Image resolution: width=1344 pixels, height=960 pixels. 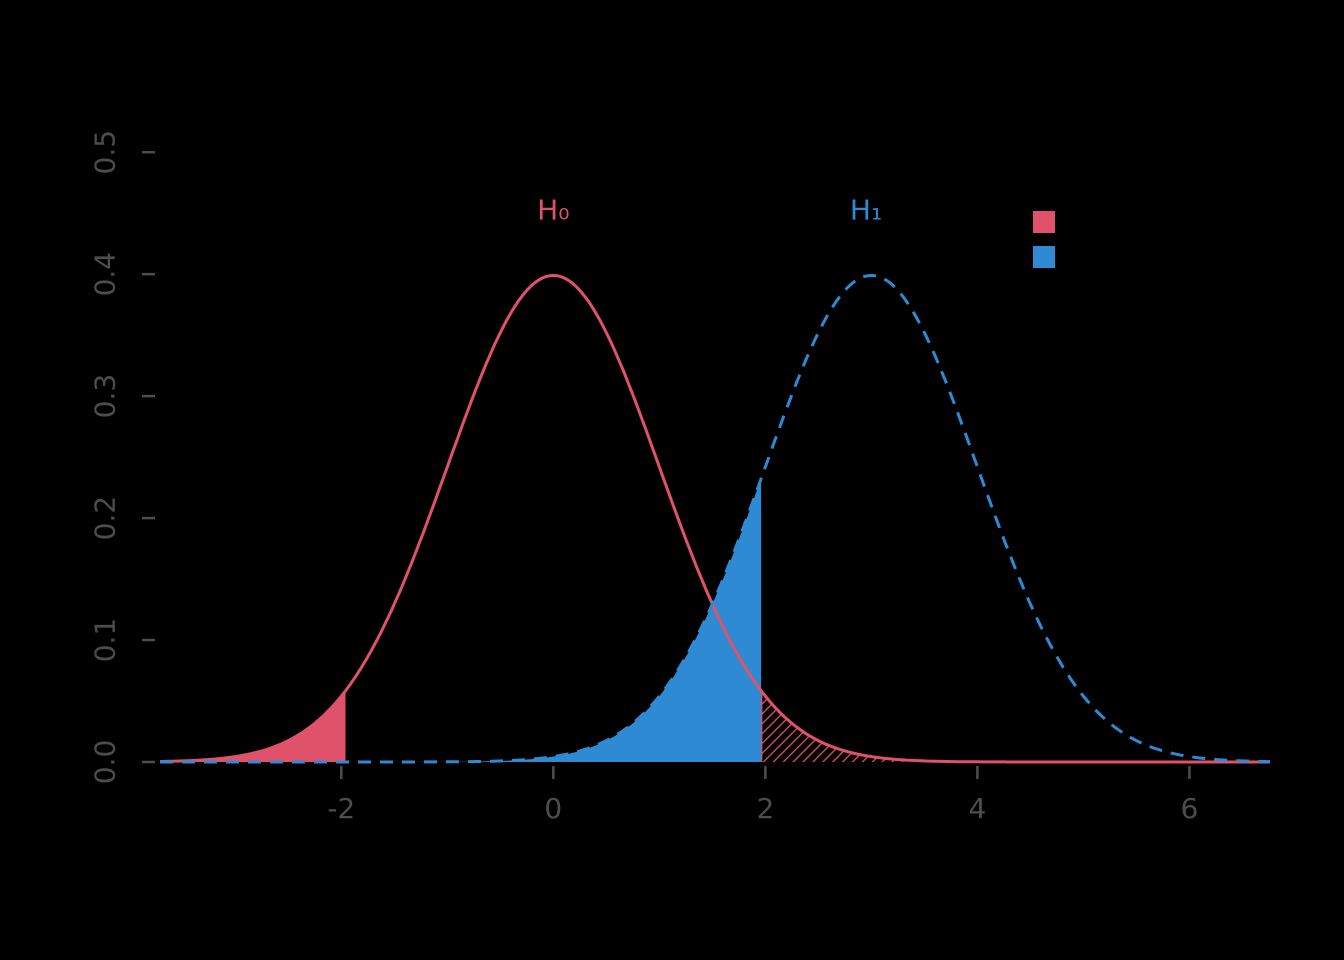 I want to click on h0-label: H₀, so click(x=553, y=209).